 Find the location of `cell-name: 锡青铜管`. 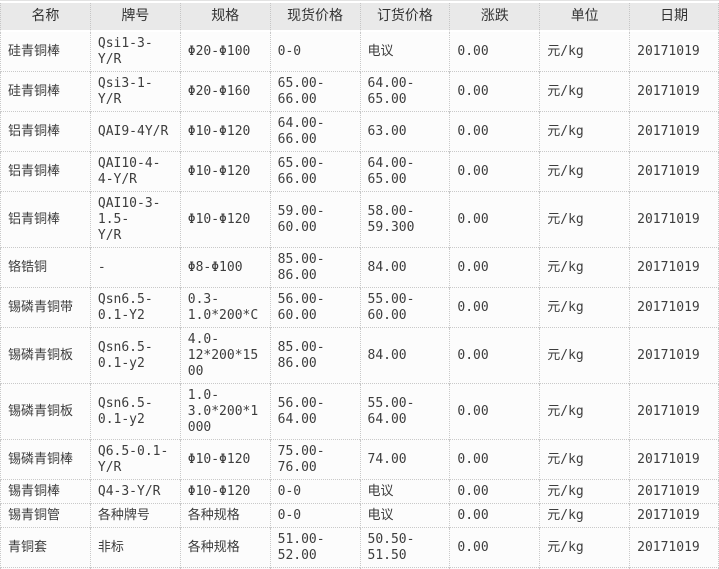

cell-name: 锡青铜管 is located at coordinates (45, 516).